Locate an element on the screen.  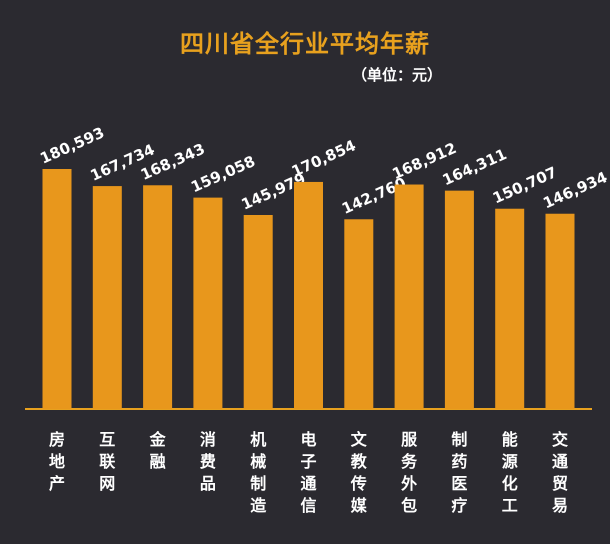
category-label-9: 能源化工 is located at coordinates (510, 472).